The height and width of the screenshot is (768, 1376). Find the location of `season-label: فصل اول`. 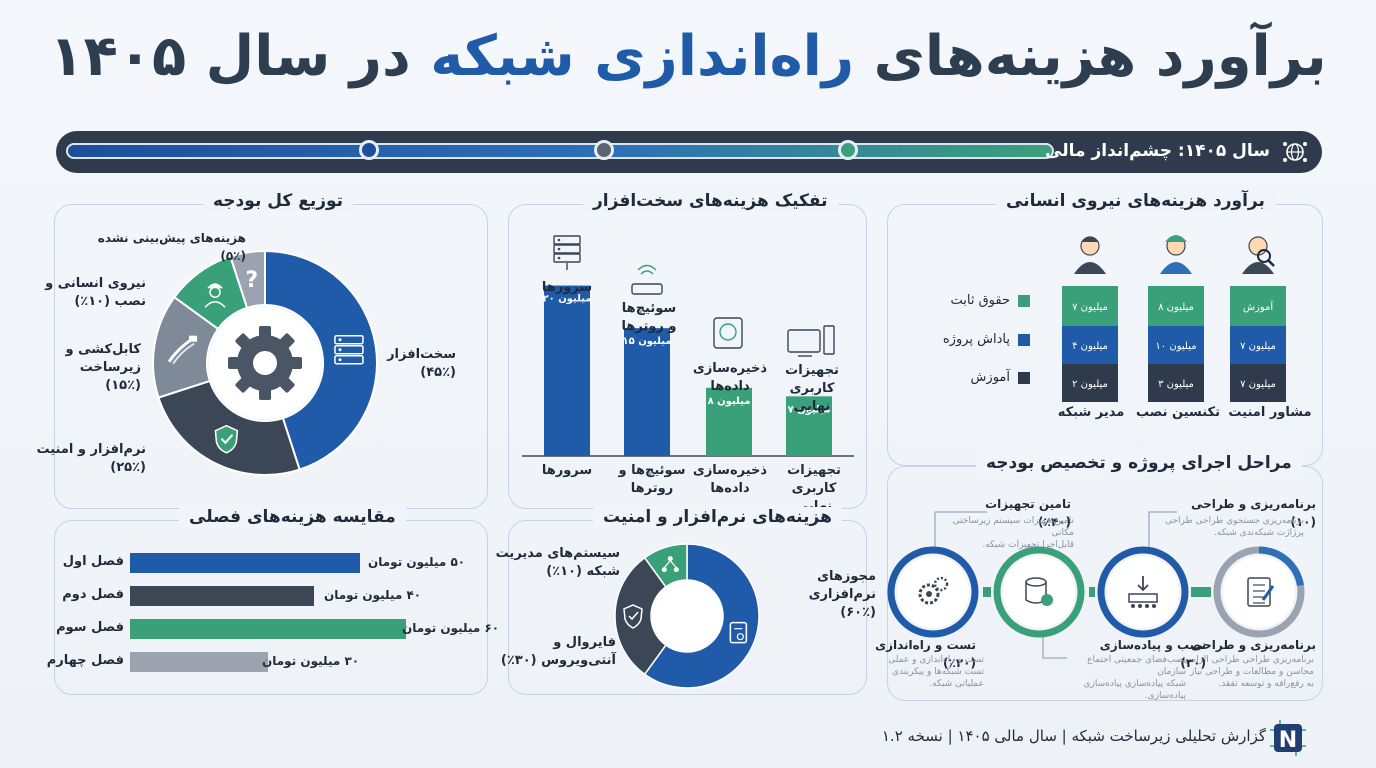

season-label: فصل اول is located at coordinates (93, 561).